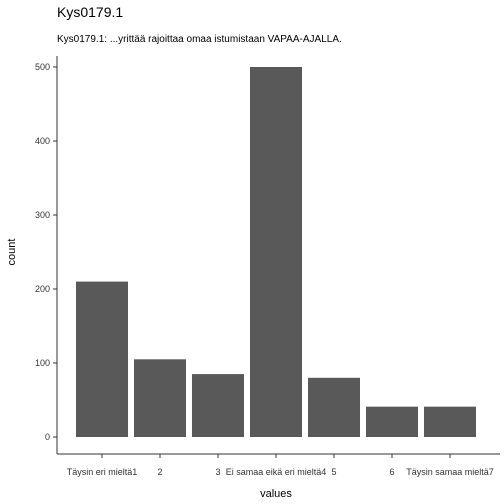  What do you see at coordinates (450, 472) in the screenshot?
I see `x-tick-label-7: Täysin samaa mieltä7` at bounding box center [450, 472].